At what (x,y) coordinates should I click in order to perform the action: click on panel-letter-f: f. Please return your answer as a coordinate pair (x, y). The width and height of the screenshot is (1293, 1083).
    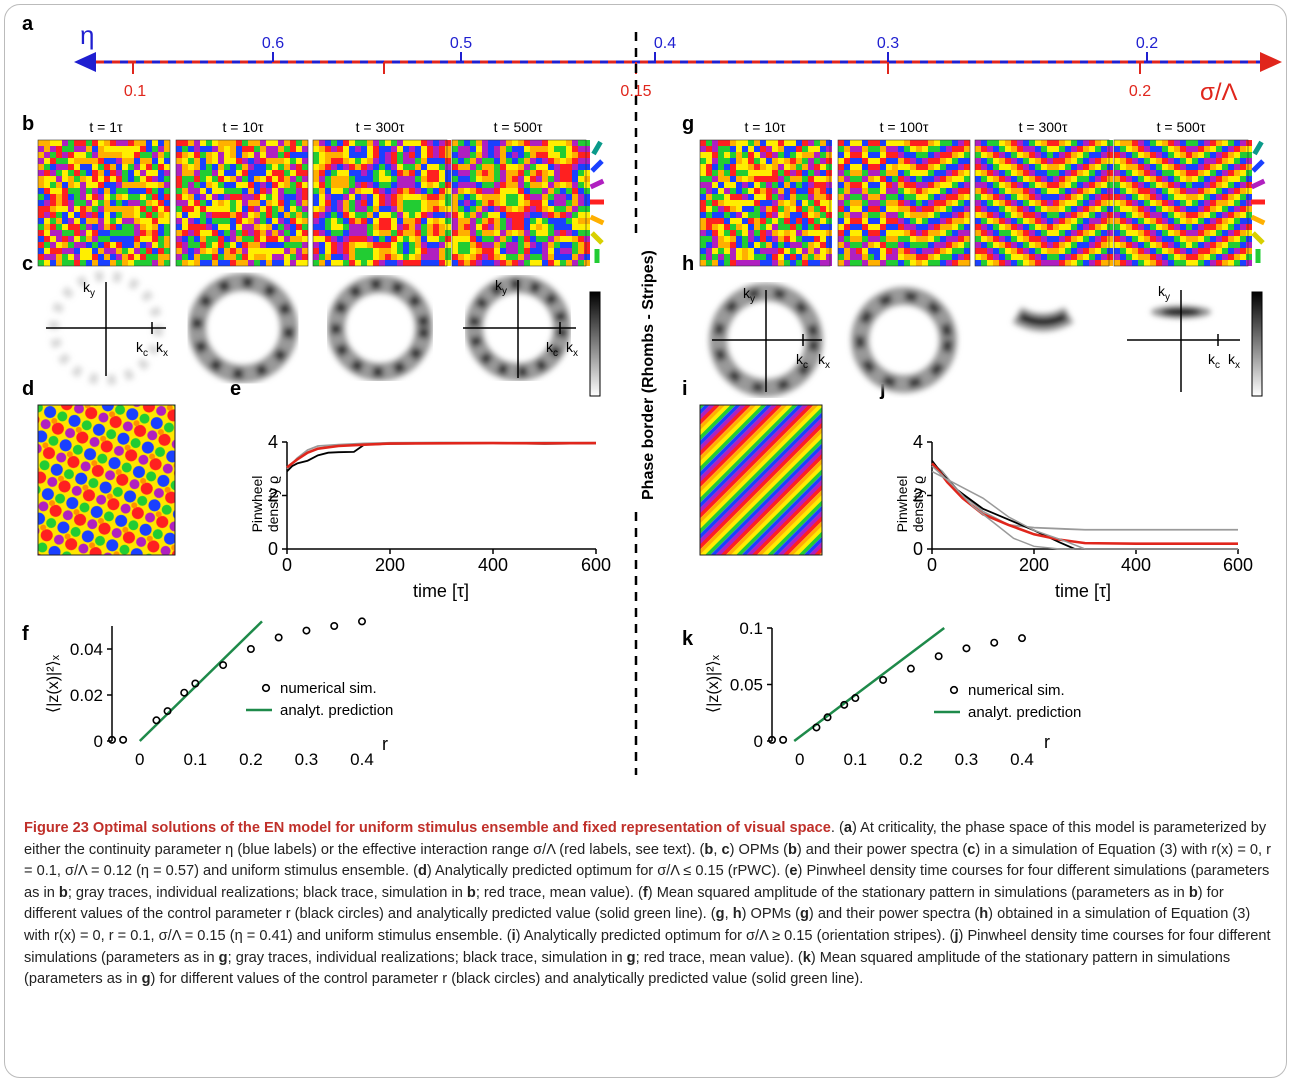
    Looking at the image, I should click on (25, 634).